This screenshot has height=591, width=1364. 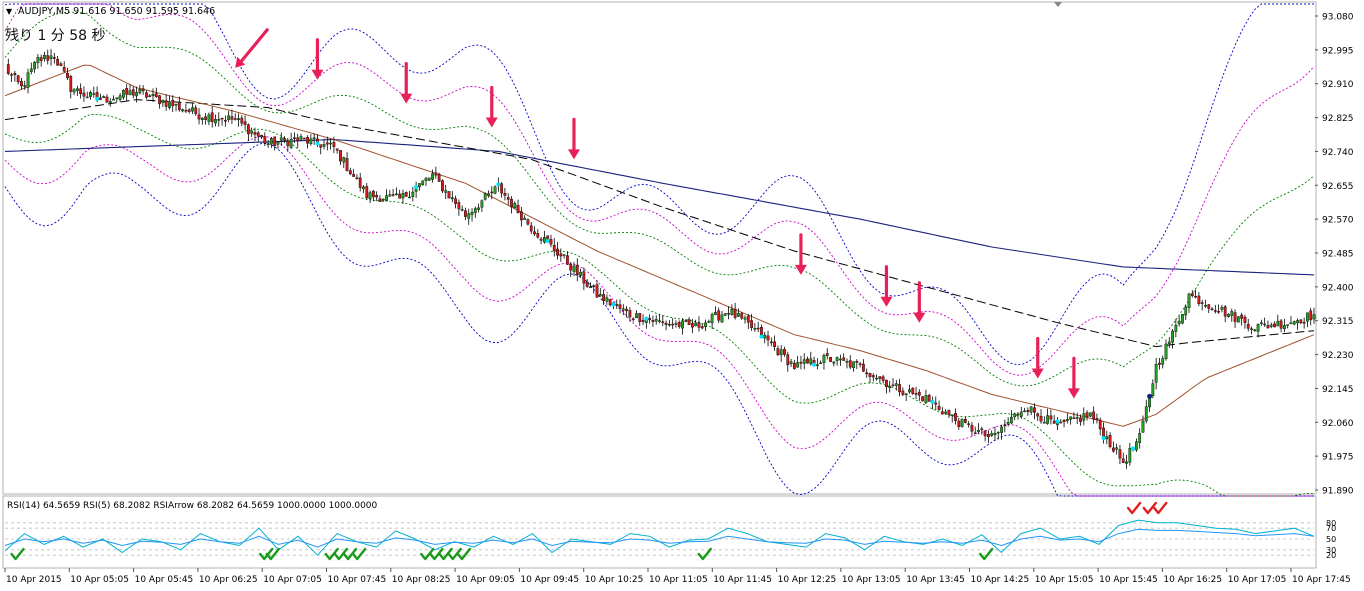 I want to click on time-tick-label: 10 Apr 06:25, so click(x=228, y=580).